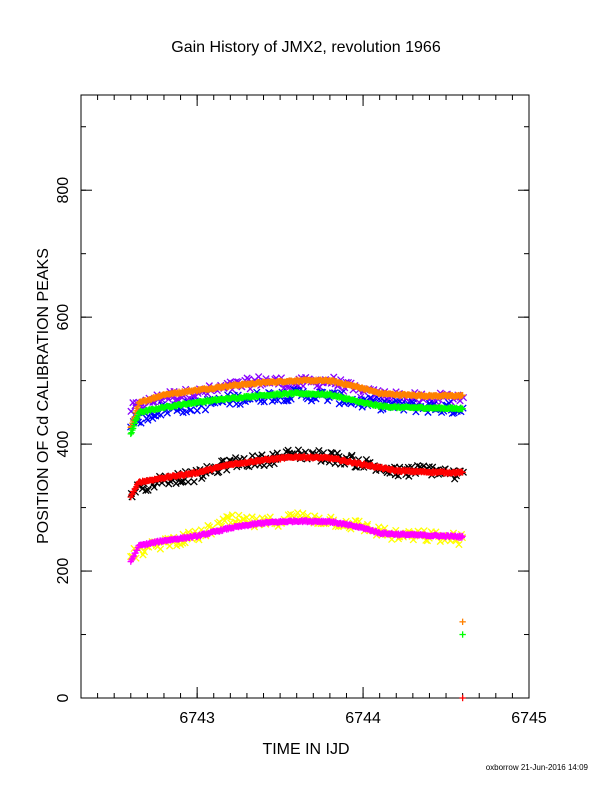 The width and height of the screenshot is (612, 792). What do you see at coordinates (529, 718) in the screenshot?
I see `x-tick-label: 6745` at bounding box center [529, 718].